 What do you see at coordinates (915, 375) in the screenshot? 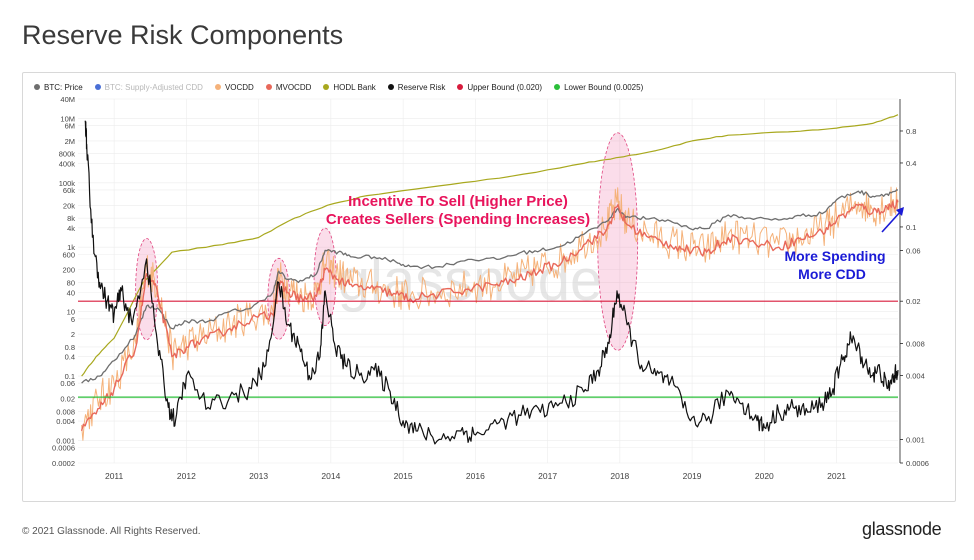
I see `y-right-tick-label: 0.004` at bounding box center [915, 375].